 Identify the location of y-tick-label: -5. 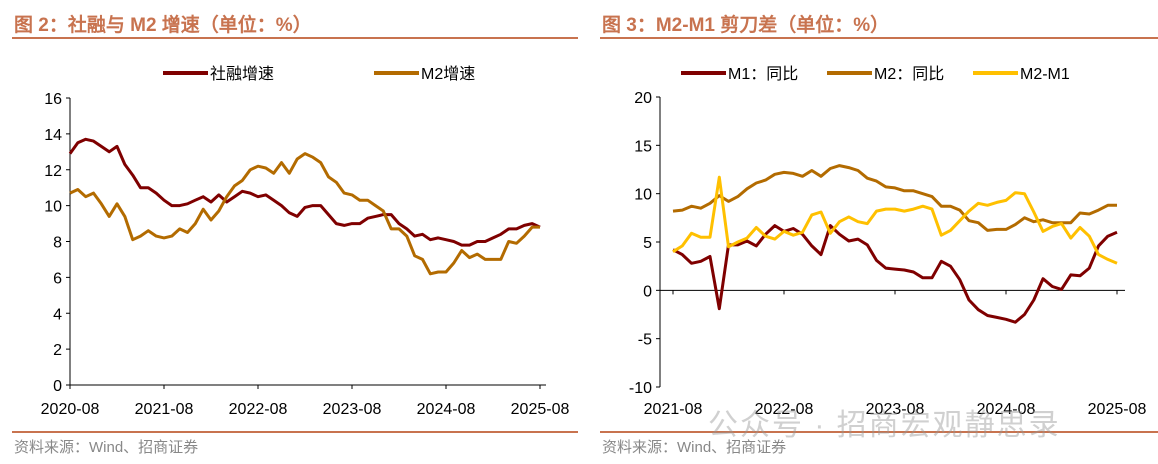
(645, 340).